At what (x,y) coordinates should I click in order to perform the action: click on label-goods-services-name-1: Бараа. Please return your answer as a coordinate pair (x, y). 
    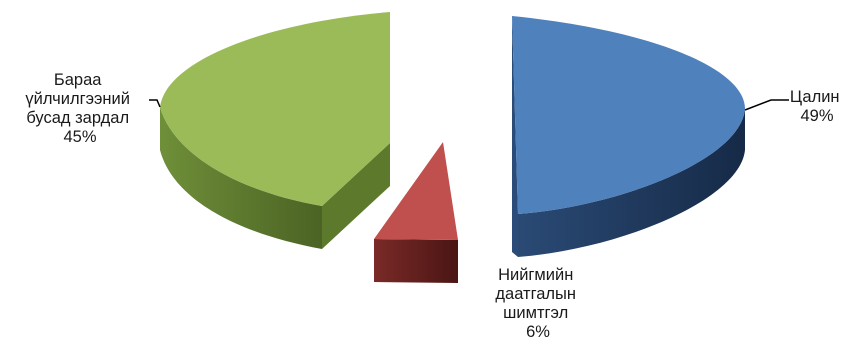
    Looking at the image, I should click on (78, 80).